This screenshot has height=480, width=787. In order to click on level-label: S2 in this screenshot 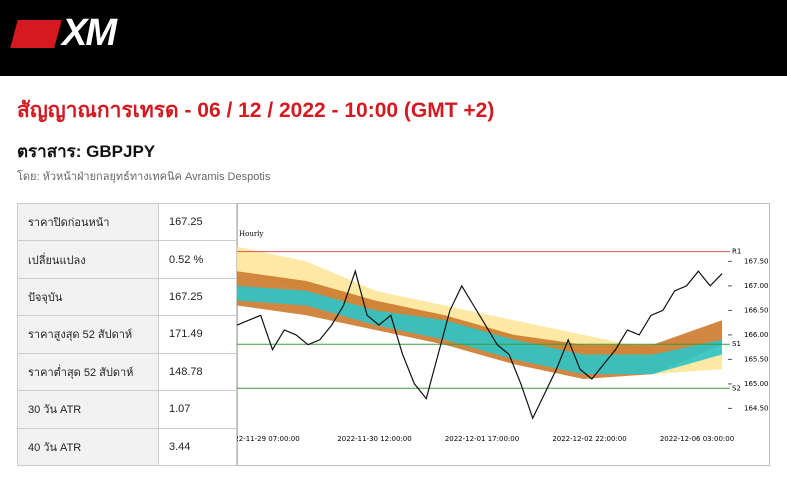, I will do `click(736, 388)`.